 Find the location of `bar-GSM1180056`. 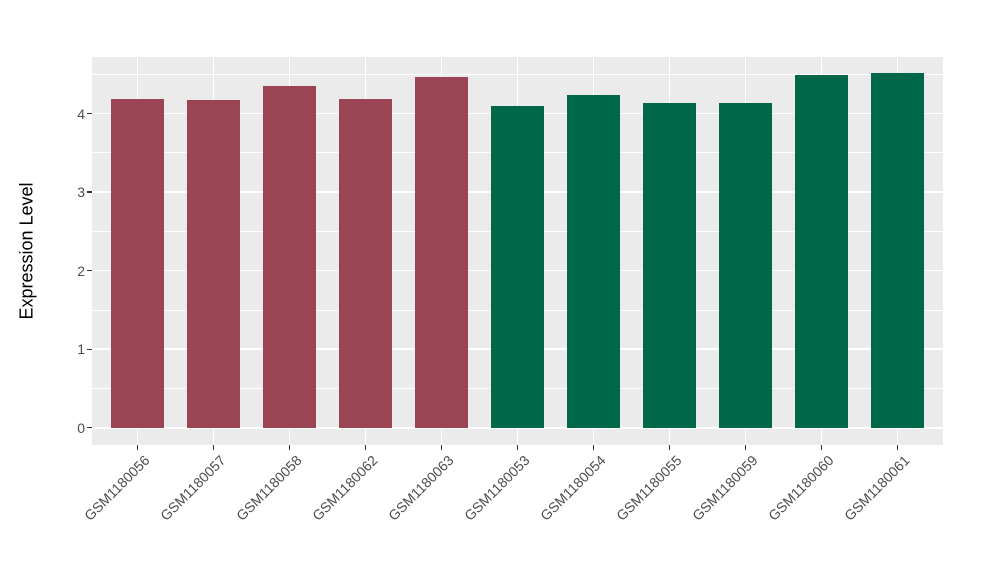

bar-GSM1180056 is located at coordinates (137, 263).